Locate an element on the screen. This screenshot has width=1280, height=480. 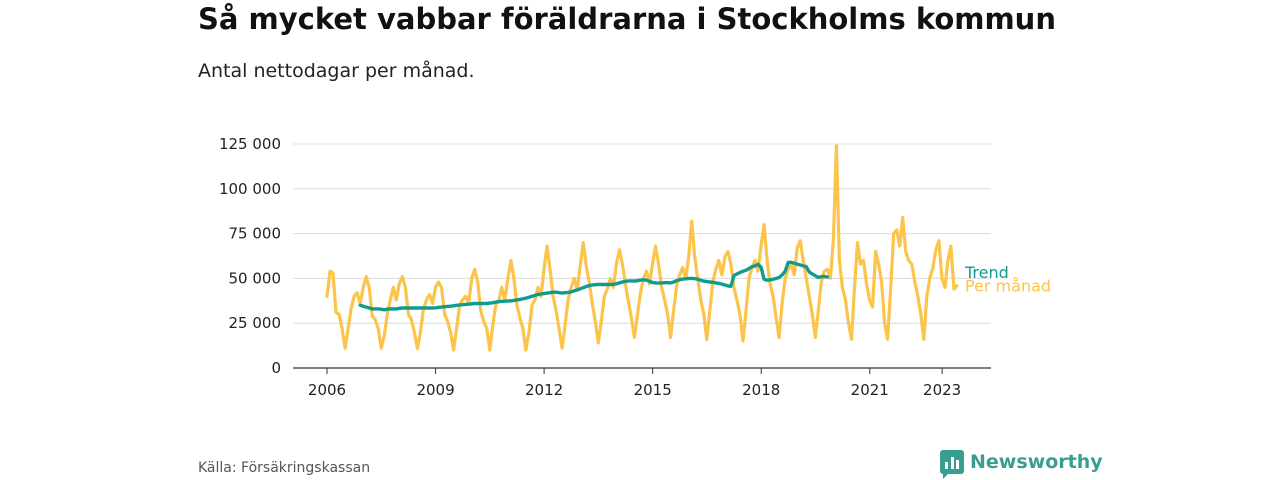
brand-logo: Newsworthy is located at coordinates (1021, 464).